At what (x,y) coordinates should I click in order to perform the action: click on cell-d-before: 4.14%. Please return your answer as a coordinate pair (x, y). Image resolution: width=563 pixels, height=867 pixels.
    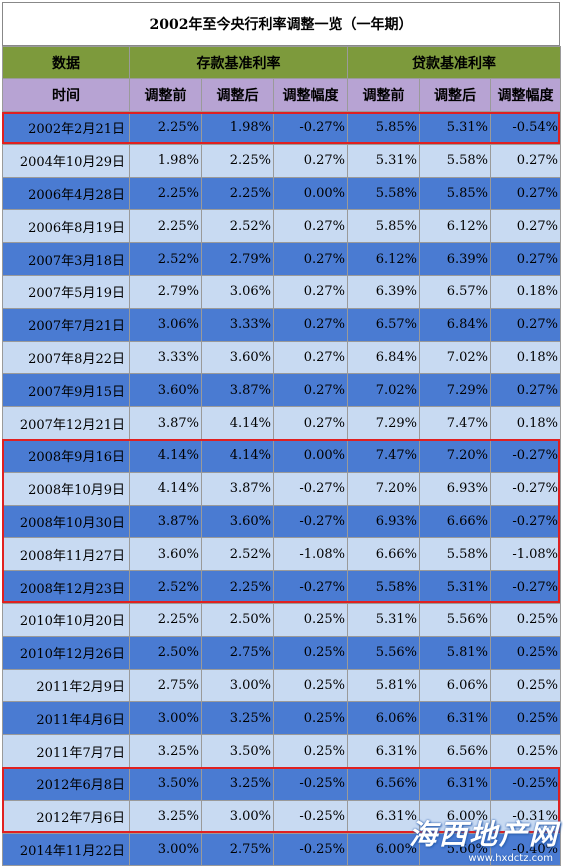
    Looking at the image, I should click on (165, 488).